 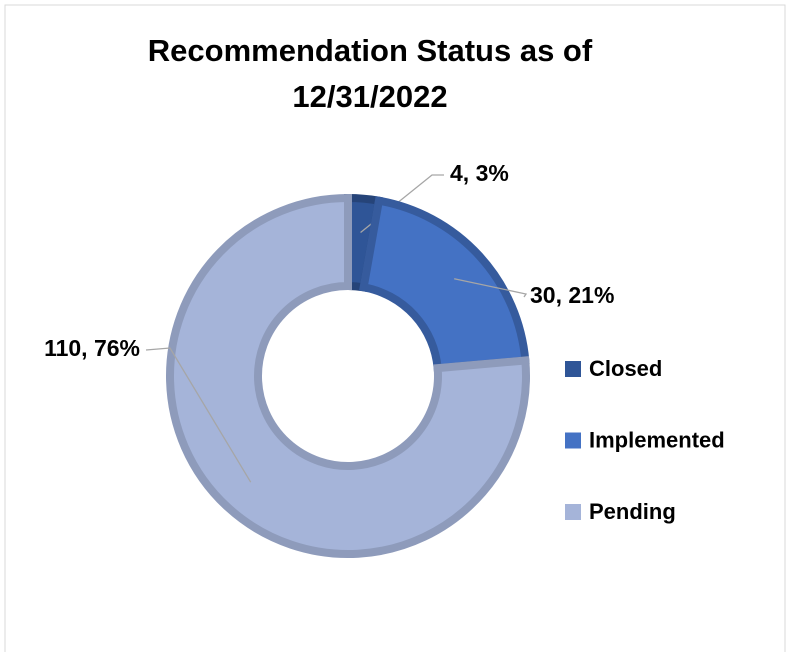 I want to click on legend-label: Pending, so click(x=632, y=511).